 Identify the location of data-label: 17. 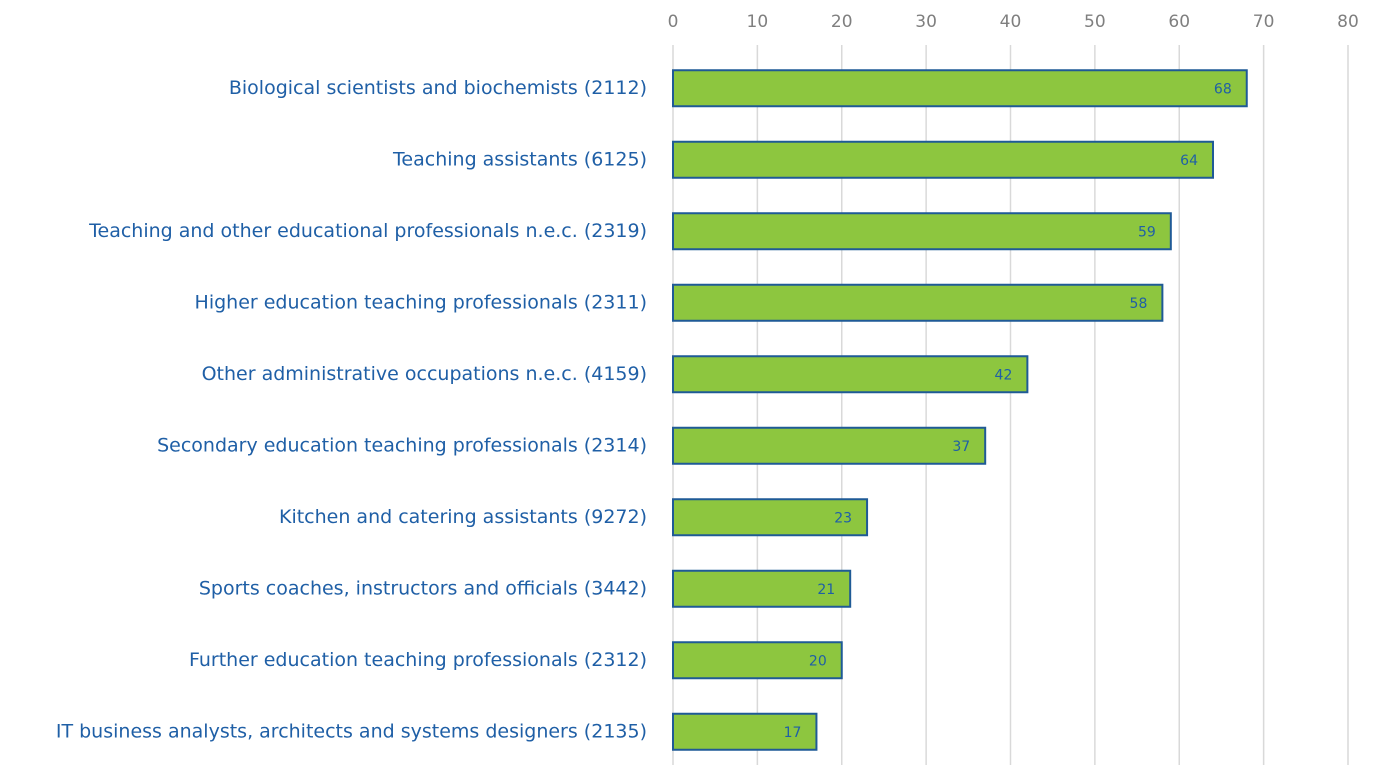
(793, 733).